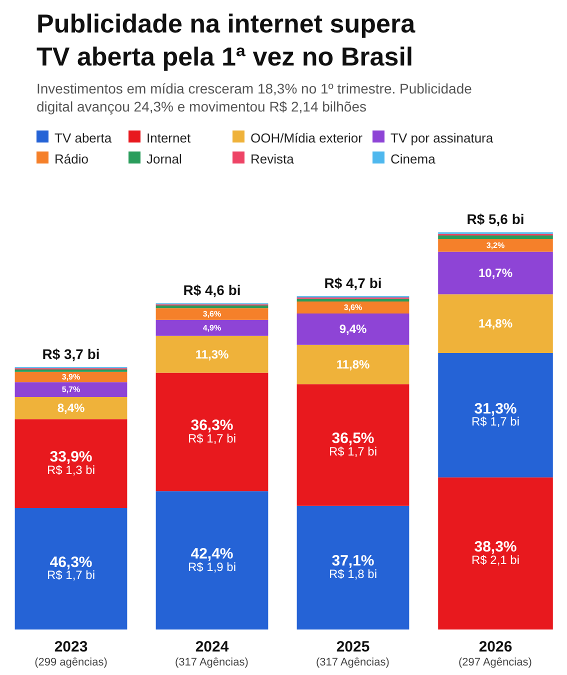 The height and width of the screenshot is (675, 567). I want to click on total-label: R$ 3,7 bi, so click(71, 354).